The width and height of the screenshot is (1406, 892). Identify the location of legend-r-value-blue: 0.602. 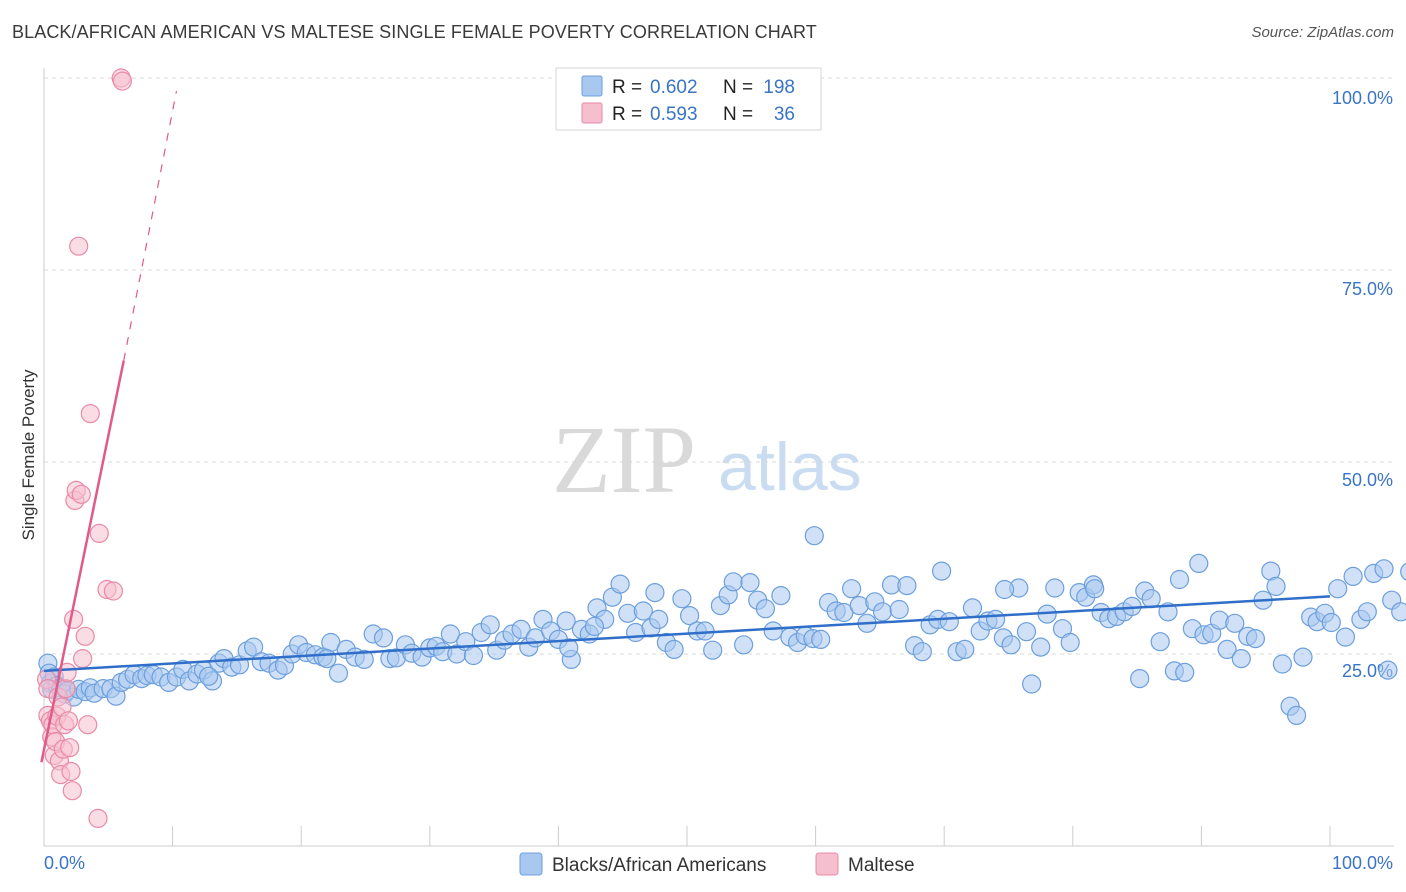
(674, 87).